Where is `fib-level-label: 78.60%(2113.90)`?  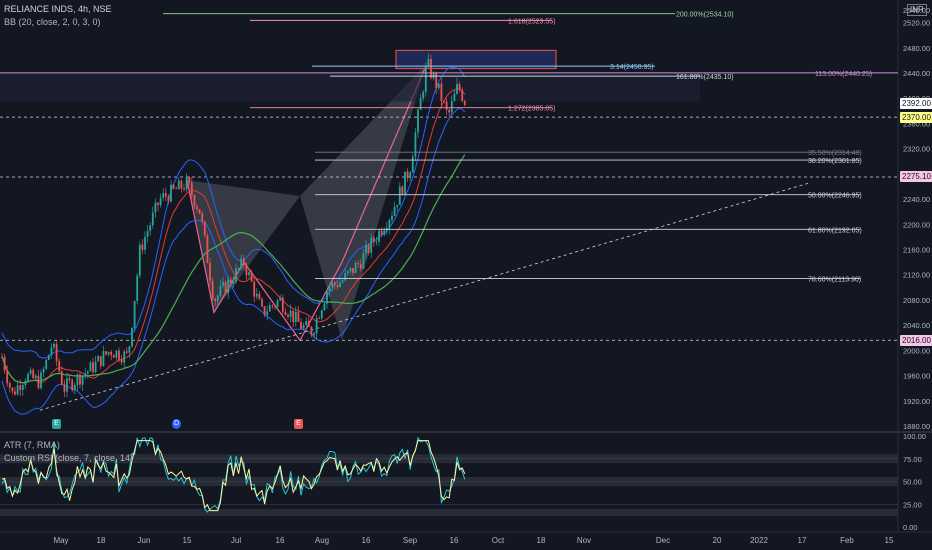
fib-level-label: 78.60%(2113.90) is located at coordinates (834, 280).